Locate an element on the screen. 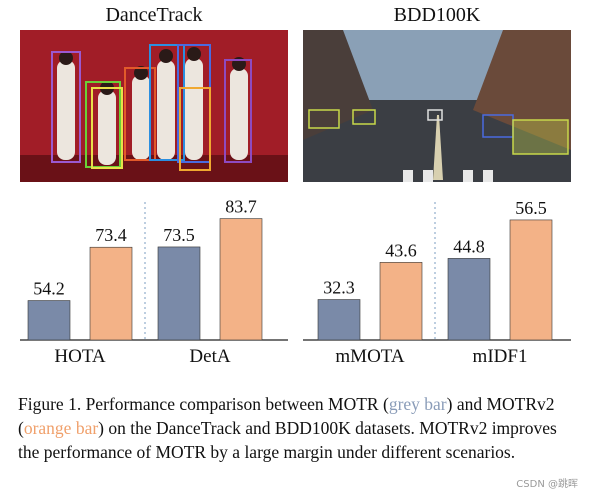  bdd100k-title: BDD100K is located at coordinates (437, 15).